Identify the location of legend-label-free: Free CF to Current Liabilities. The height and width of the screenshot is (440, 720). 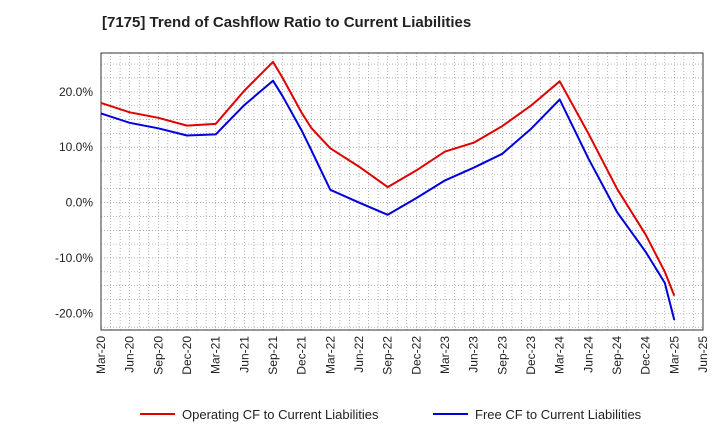
(558, 414).